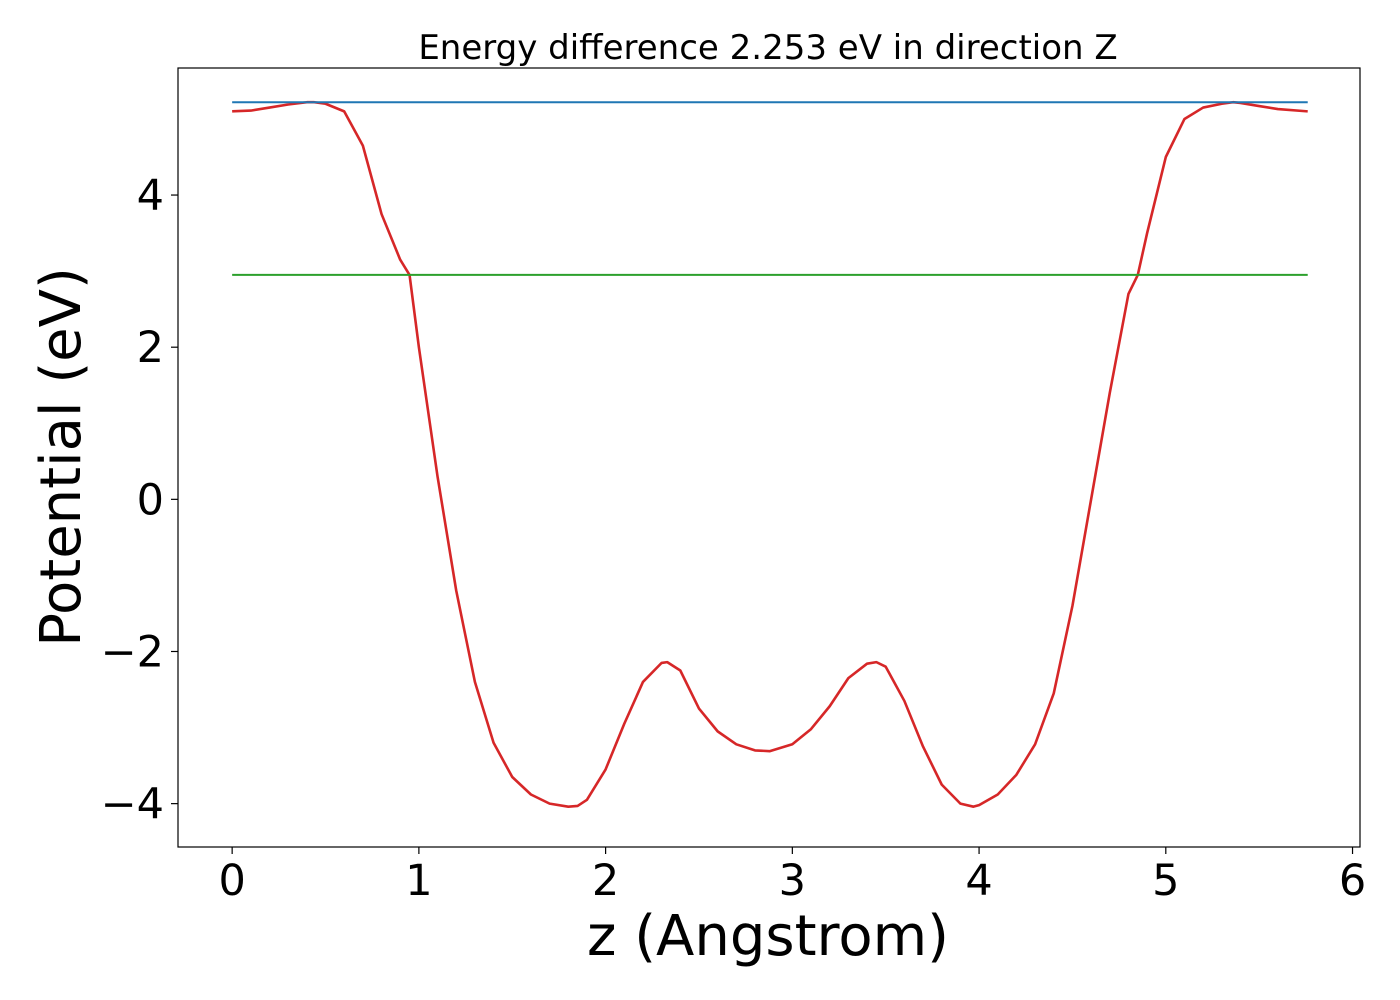  What do you see at coordinates (1165, 881) in the screenshot?
I see `x-tick-label: 5` at bounding box center [1165, 881].